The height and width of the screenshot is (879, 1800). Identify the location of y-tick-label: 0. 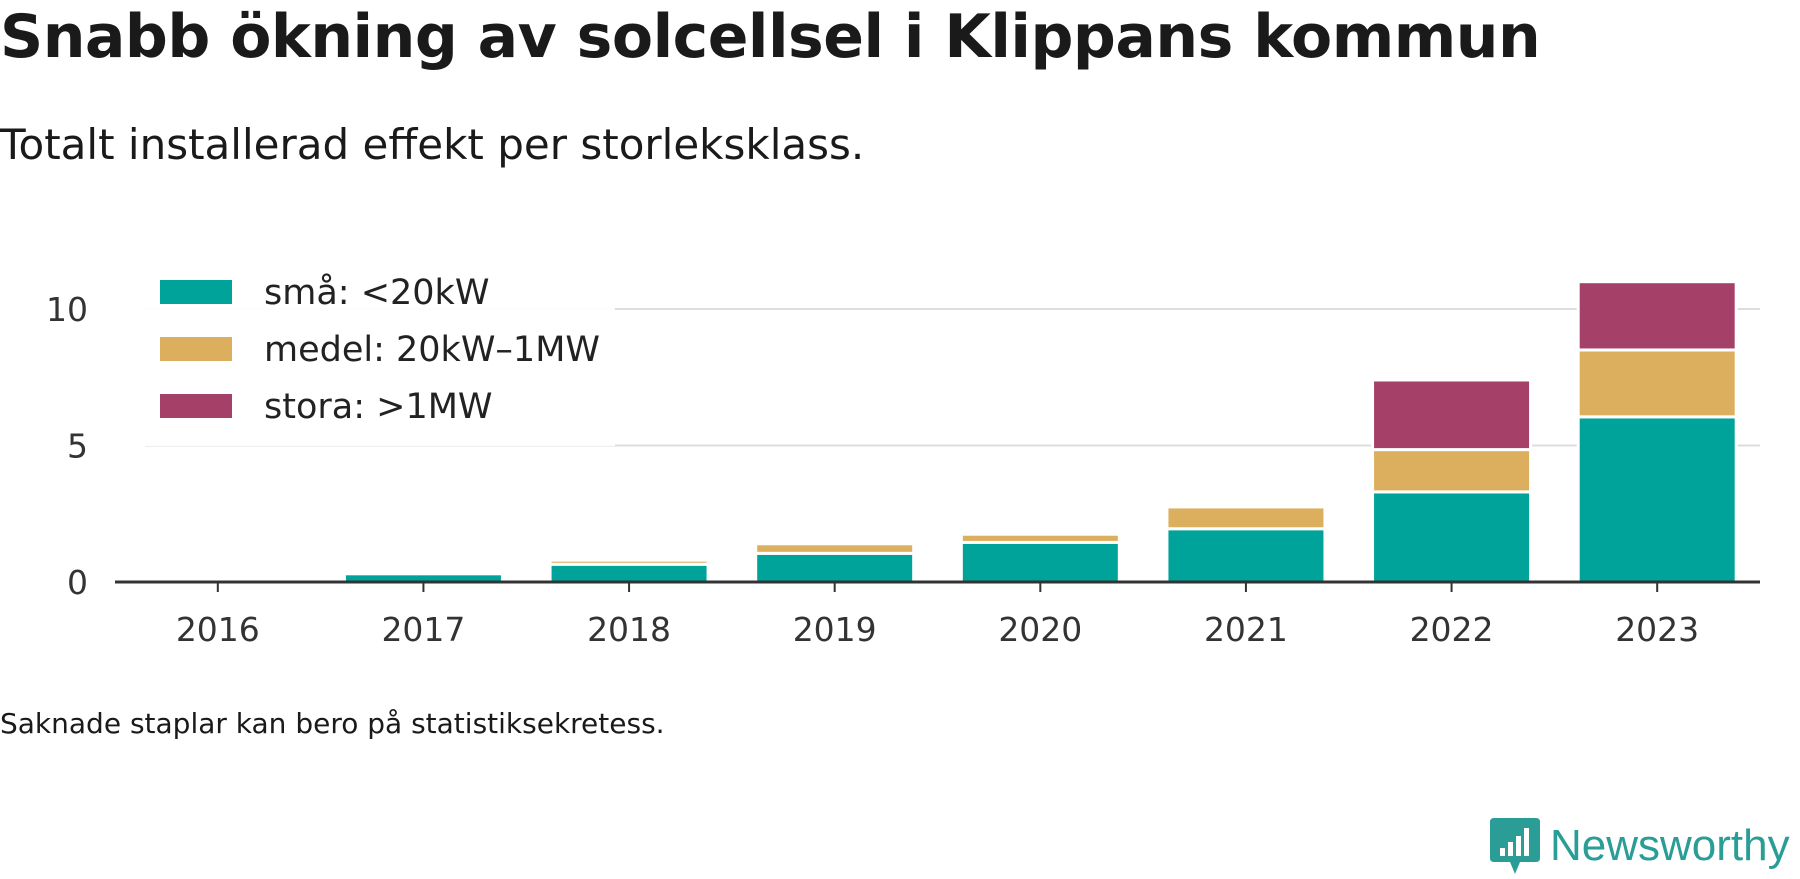
(77, 582).